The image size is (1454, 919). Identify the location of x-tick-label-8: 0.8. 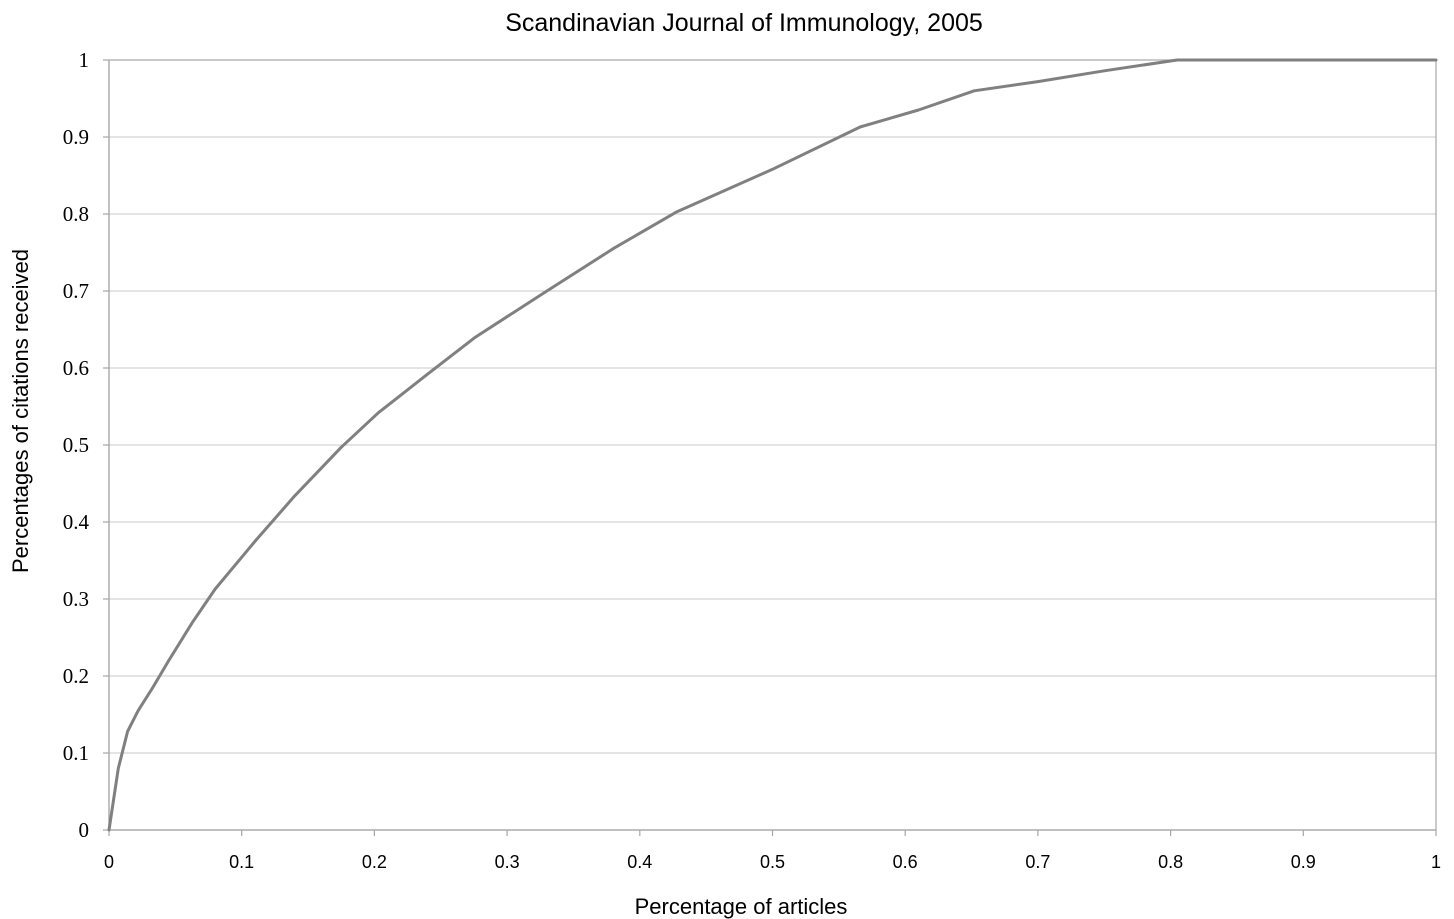
(1170, 862).